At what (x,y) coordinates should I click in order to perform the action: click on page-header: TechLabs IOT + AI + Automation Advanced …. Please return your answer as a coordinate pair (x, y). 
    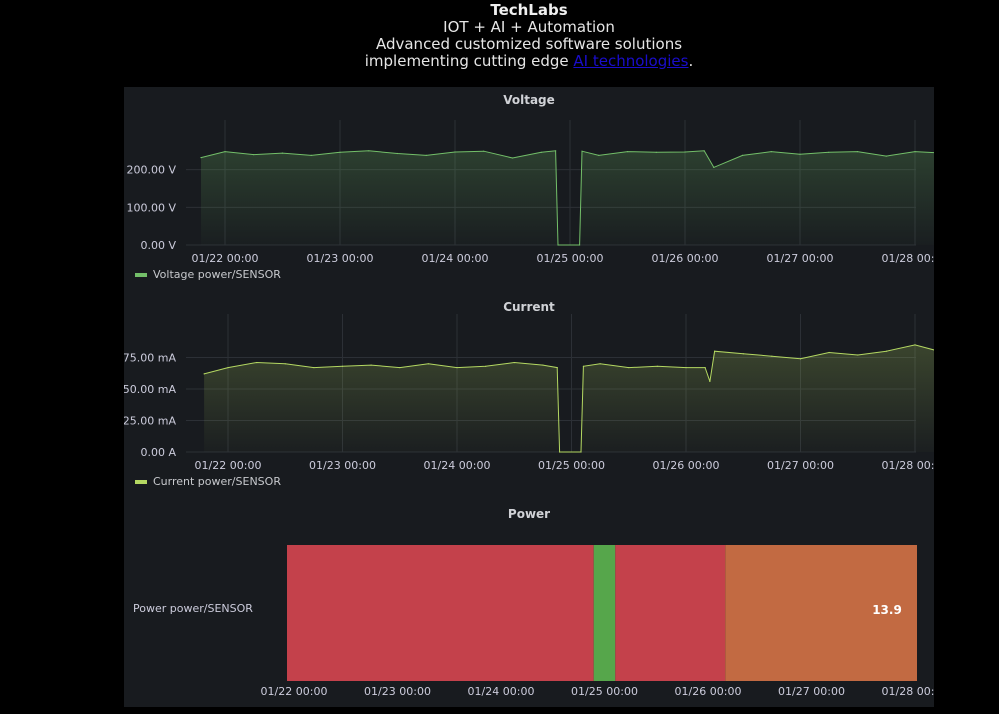
    Looking at the image, I should click on (499, 36).